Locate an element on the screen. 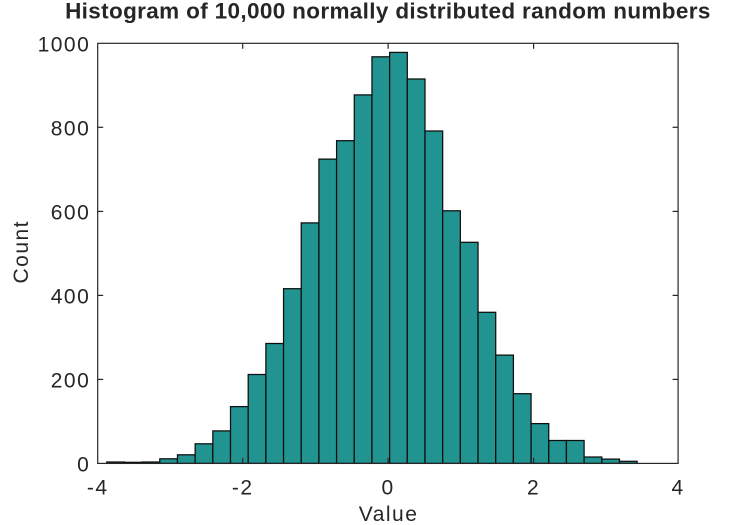  svg-text: 800 is located at coordinates (71, 129).